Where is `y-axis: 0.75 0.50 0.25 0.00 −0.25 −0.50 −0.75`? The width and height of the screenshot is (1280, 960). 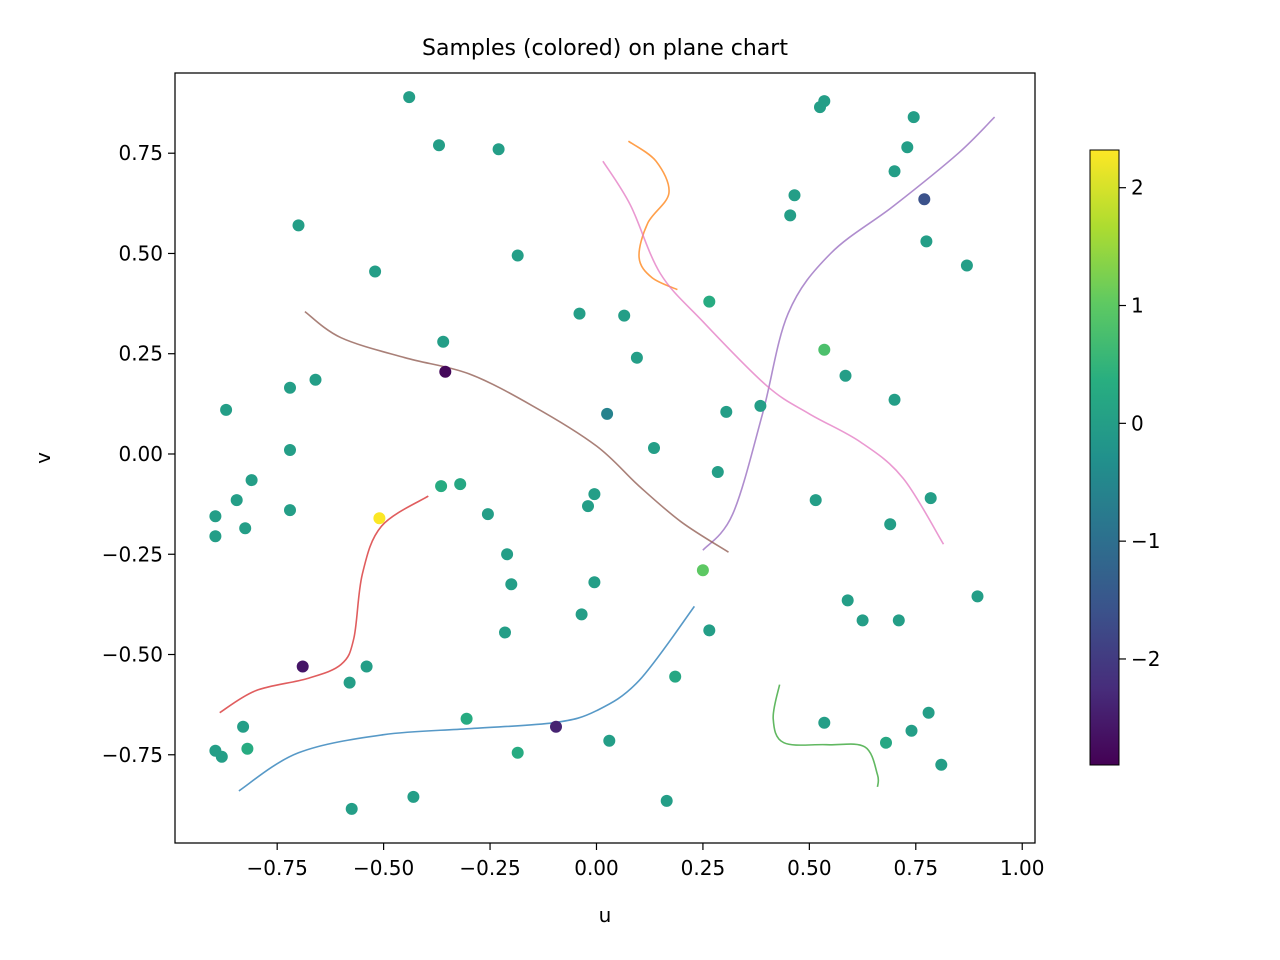 y-axis: 0.75 0.50 0.25 0.00 −0.25 −0.50 −0.75 is located at coordinates (138, 454).